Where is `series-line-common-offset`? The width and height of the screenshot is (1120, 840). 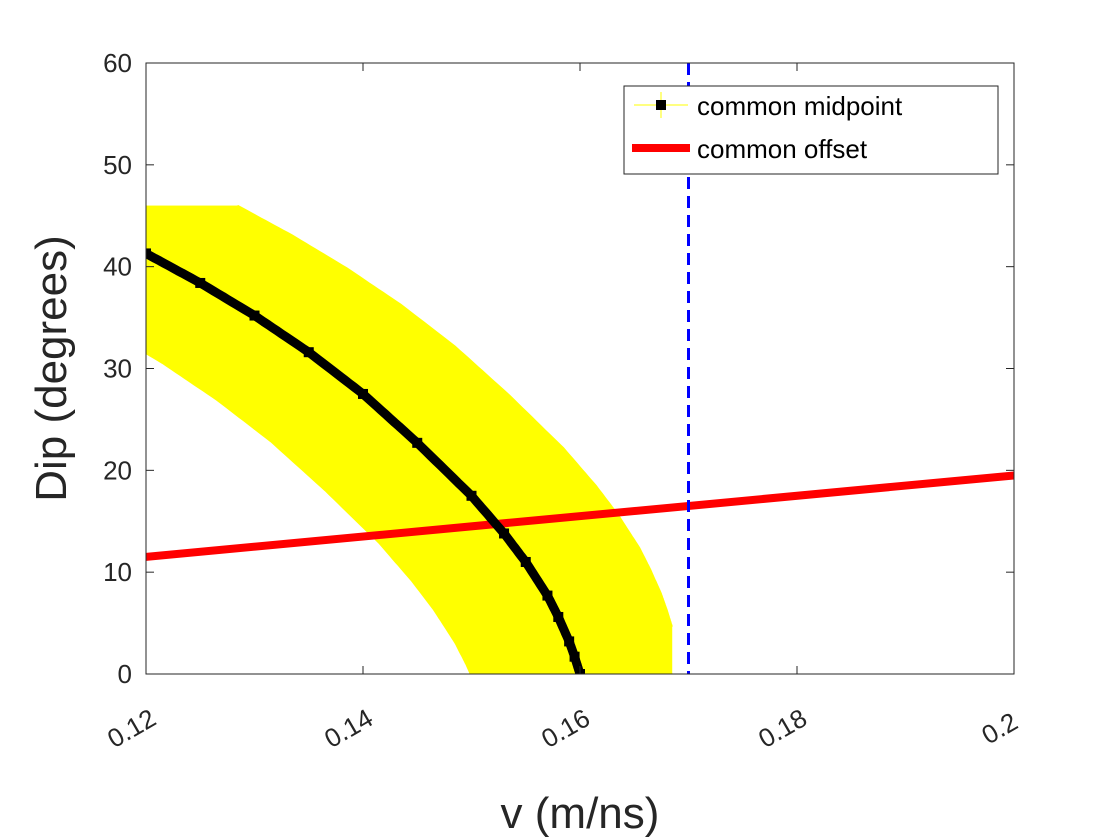
series-line-common-offset is located at coordinates (580, 516).